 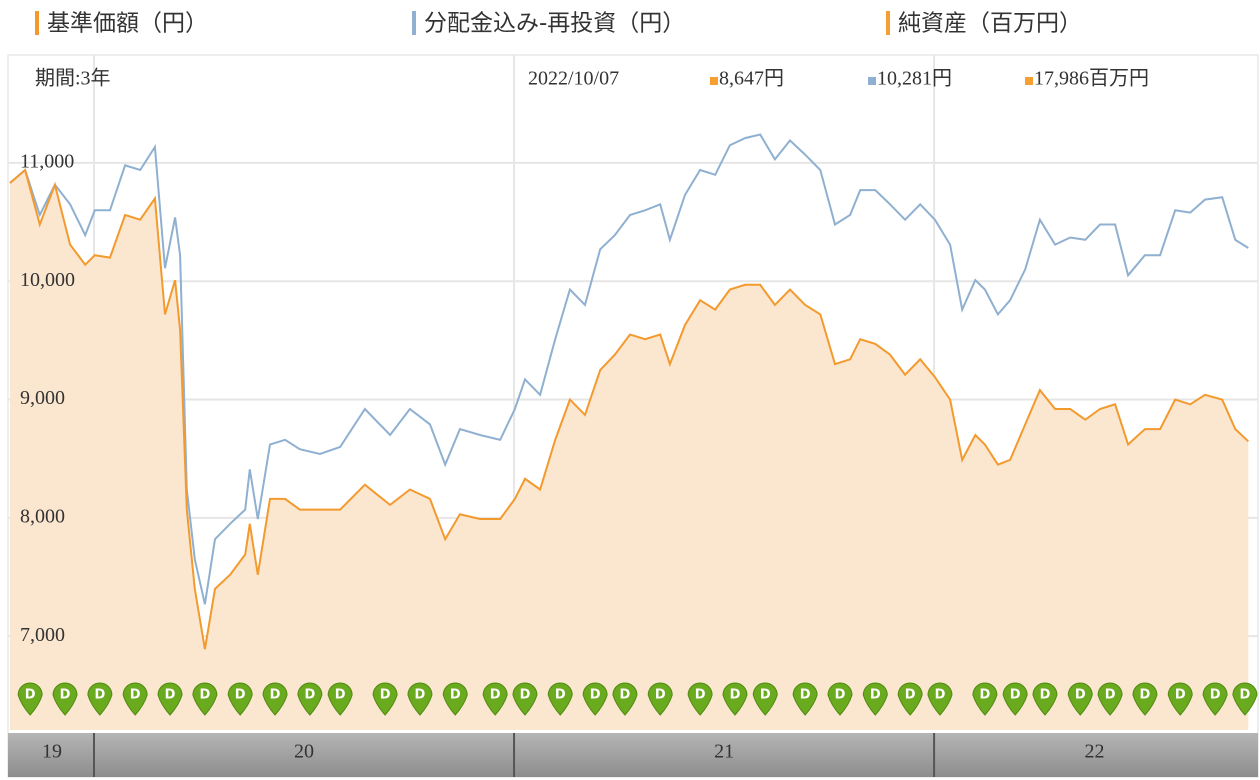 I want to click on legend-label: 基準価額（円）, so click(x=127, y=24).